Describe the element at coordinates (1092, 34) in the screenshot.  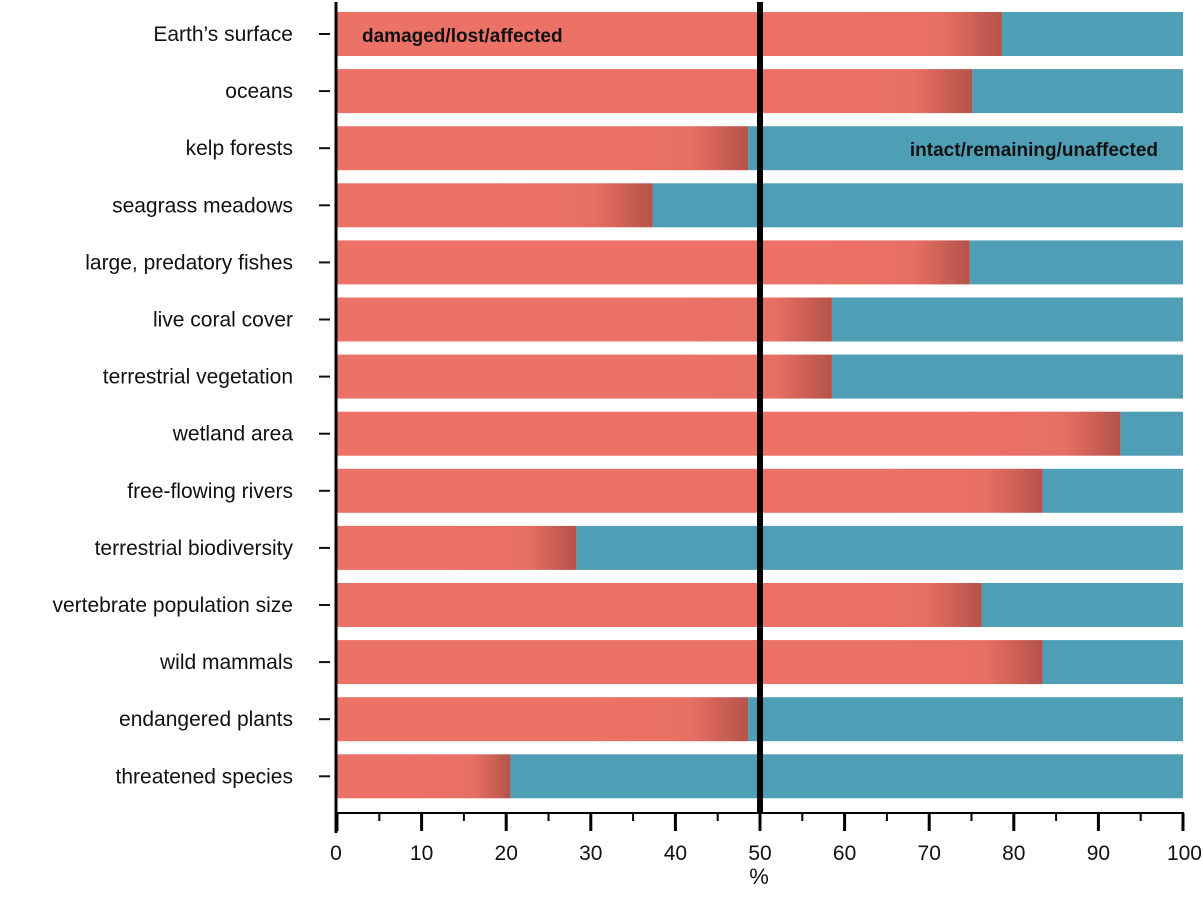
I see `bar-intact-earths-surface` at that location.